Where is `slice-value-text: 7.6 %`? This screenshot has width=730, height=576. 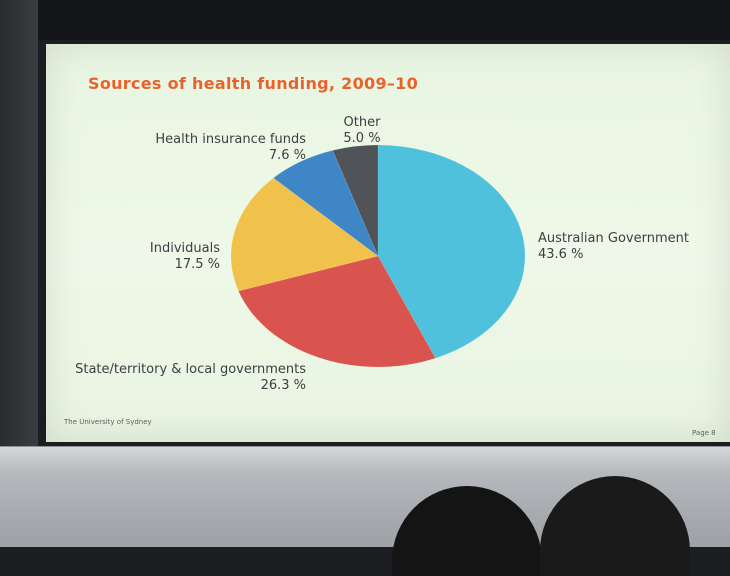
slice-value-text: 7.6 % is located at coordinates (287, 155).